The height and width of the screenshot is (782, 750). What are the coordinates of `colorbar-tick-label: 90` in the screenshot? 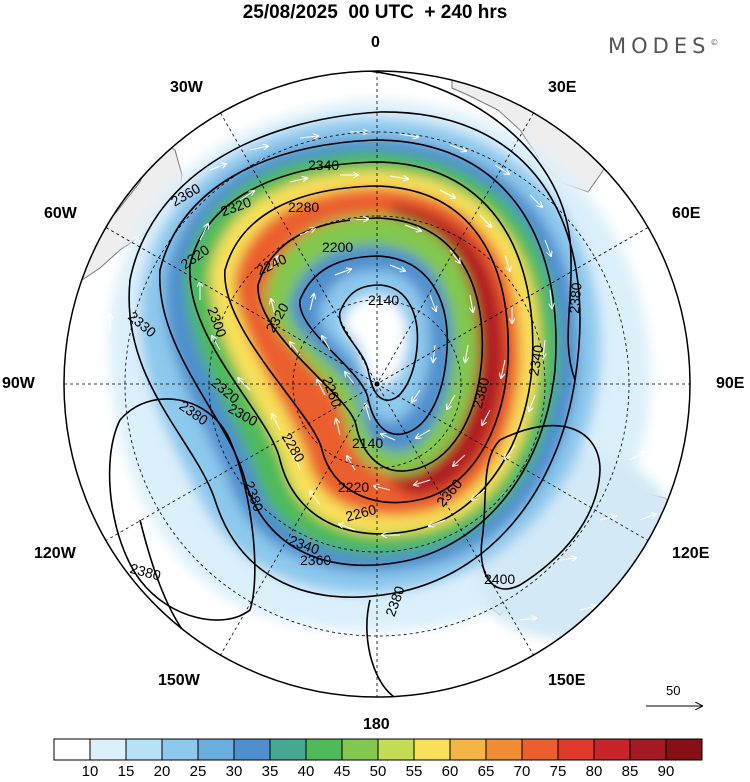 It's located at (666, 771).